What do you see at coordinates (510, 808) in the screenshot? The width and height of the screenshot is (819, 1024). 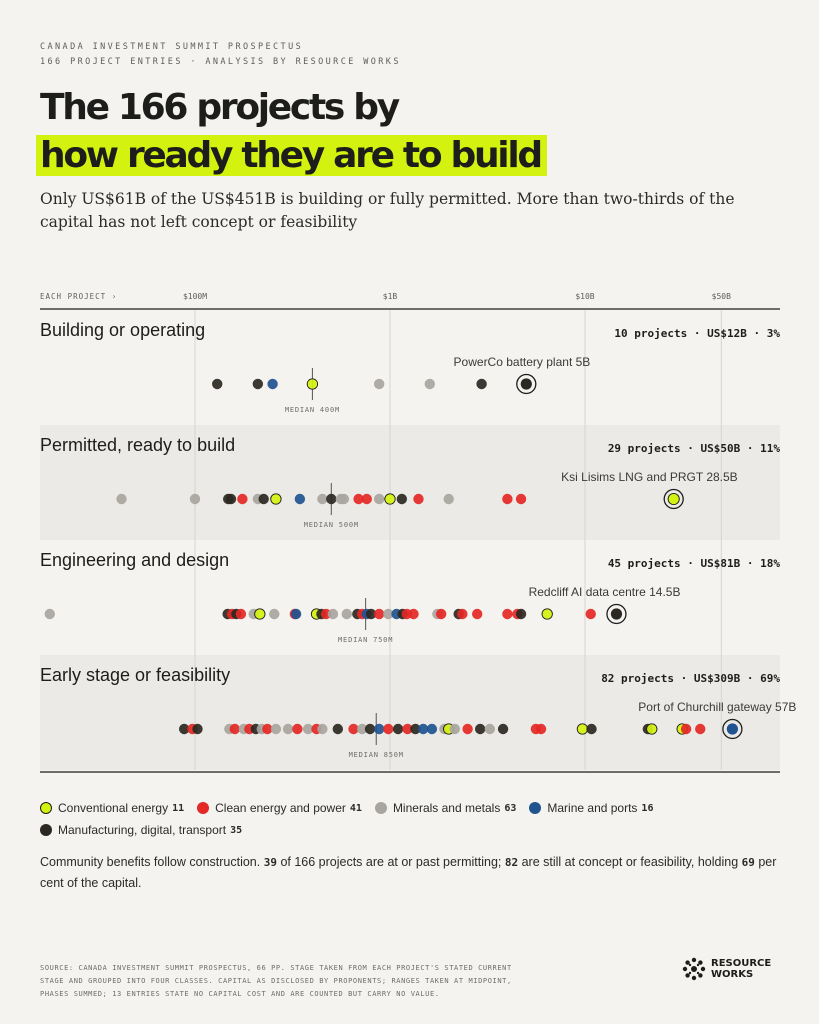 I see `legend-count: 63` at bounding box center [510, 808].